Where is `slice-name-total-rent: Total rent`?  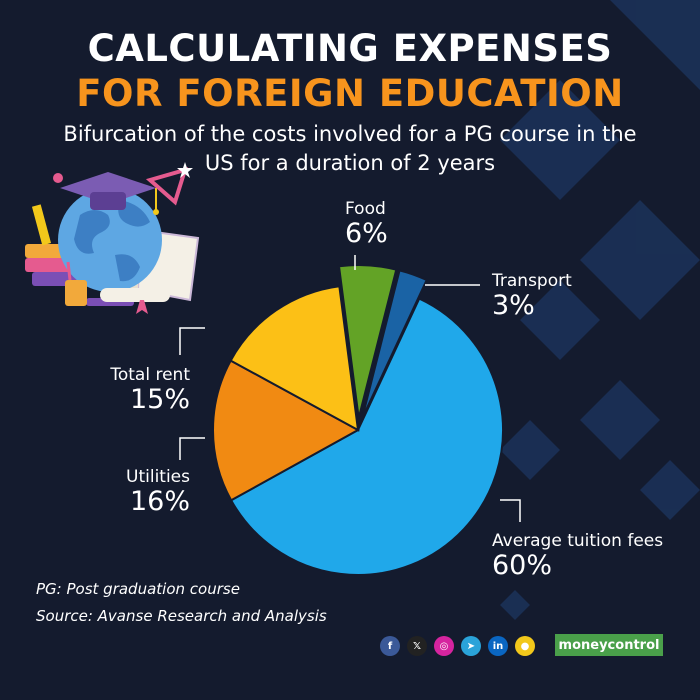 slice-name-total-rent: Total rent is located at coordinates (150, 375).